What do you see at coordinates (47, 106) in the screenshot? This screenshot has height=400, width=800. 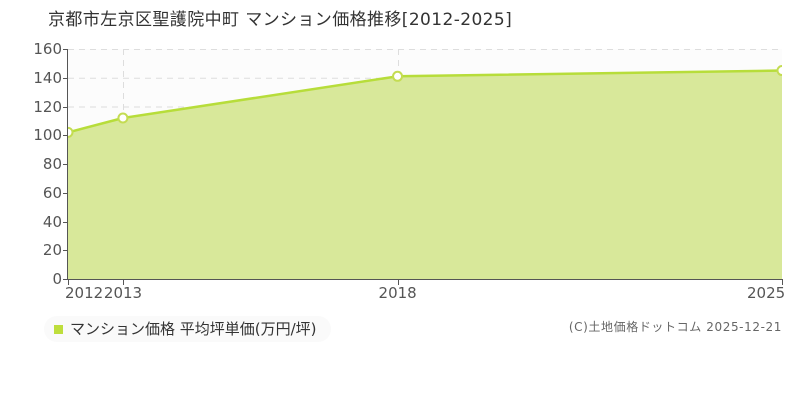 I see `y-axis-tick-label: 120` at bounding box center [47, 106].